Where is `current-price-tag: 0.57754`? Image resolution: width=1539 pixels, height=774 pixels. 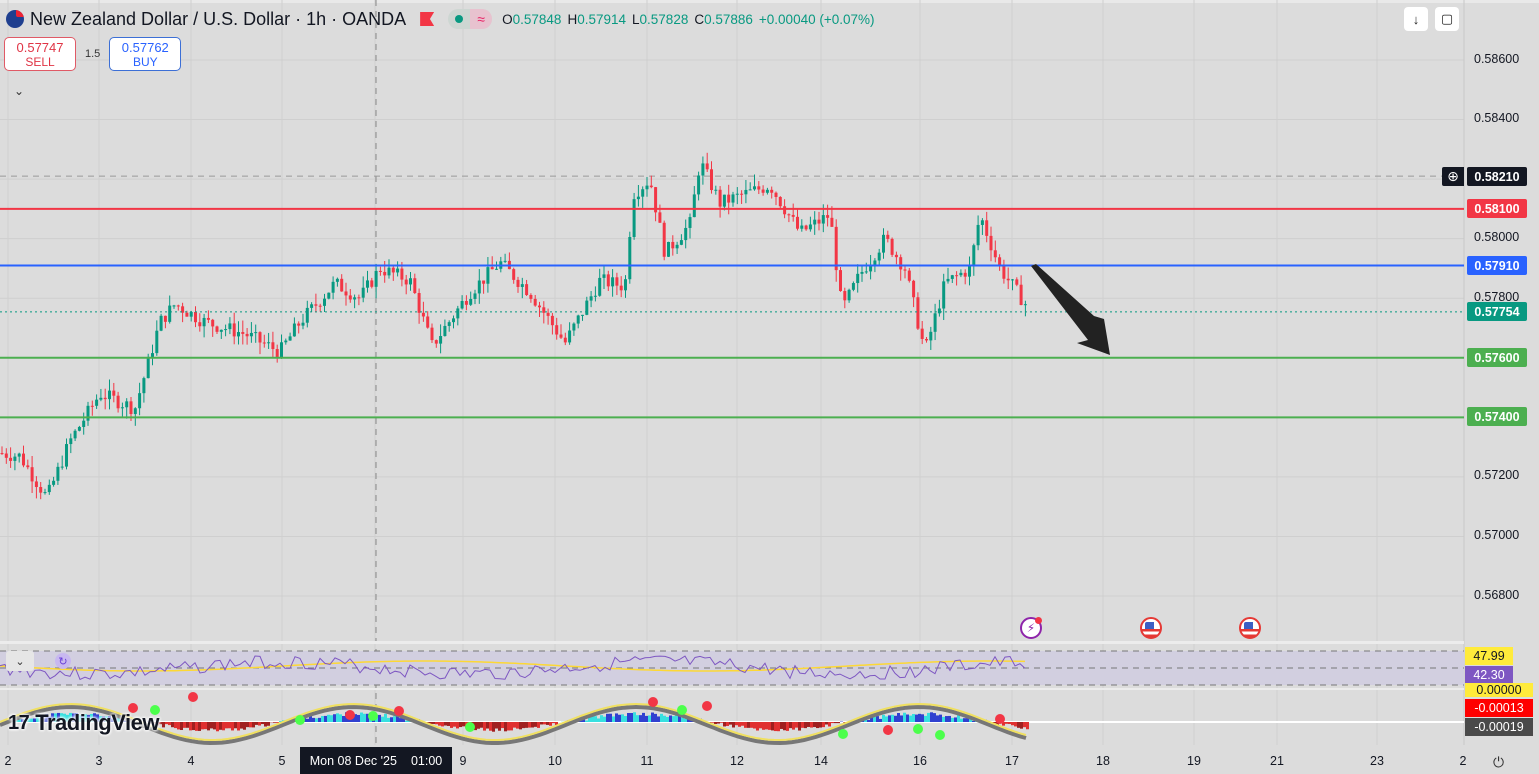 current-price-tag: 0.57754 is located at coordinates (1497, 311).